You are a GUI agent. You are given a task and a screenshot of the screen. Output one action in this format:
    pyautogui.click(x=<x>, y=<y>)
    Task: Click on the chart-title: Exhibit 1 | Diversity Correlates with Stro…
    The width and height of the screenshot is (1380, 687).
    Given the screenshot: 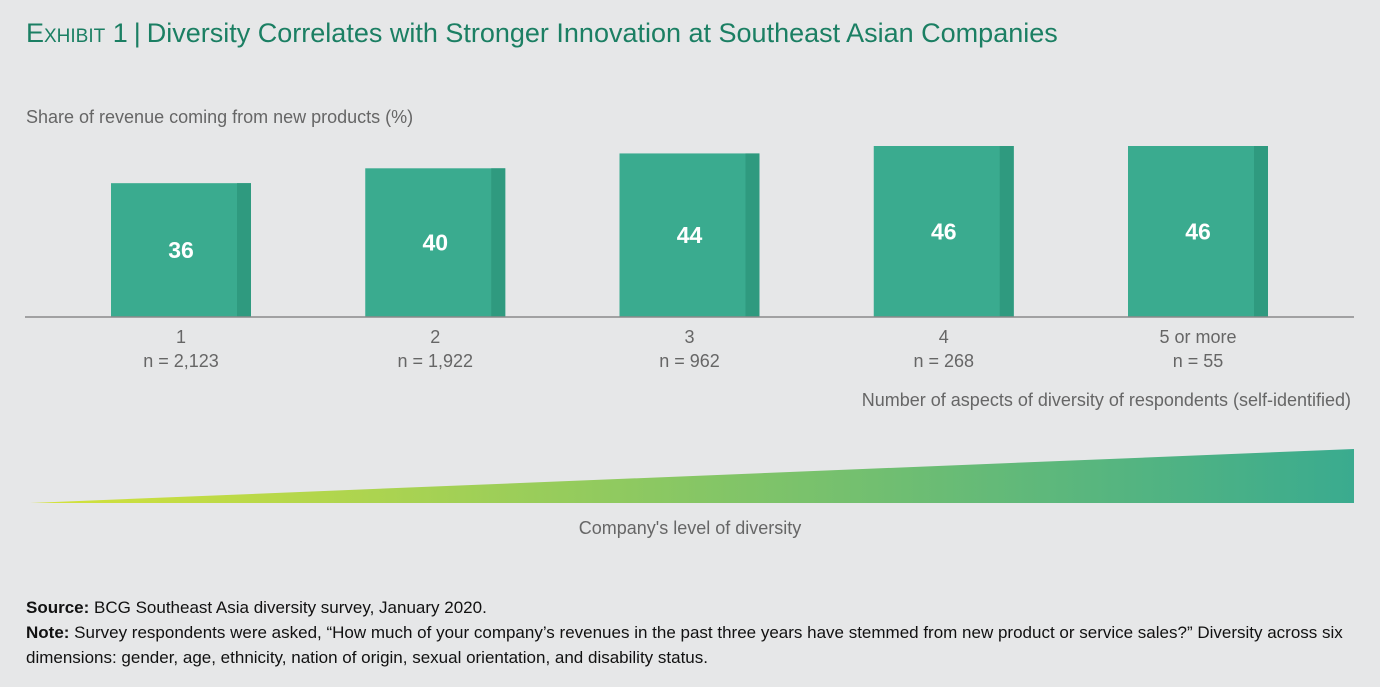 What is the action you would take?
    pyautogui.click(x=542, y=33)
    